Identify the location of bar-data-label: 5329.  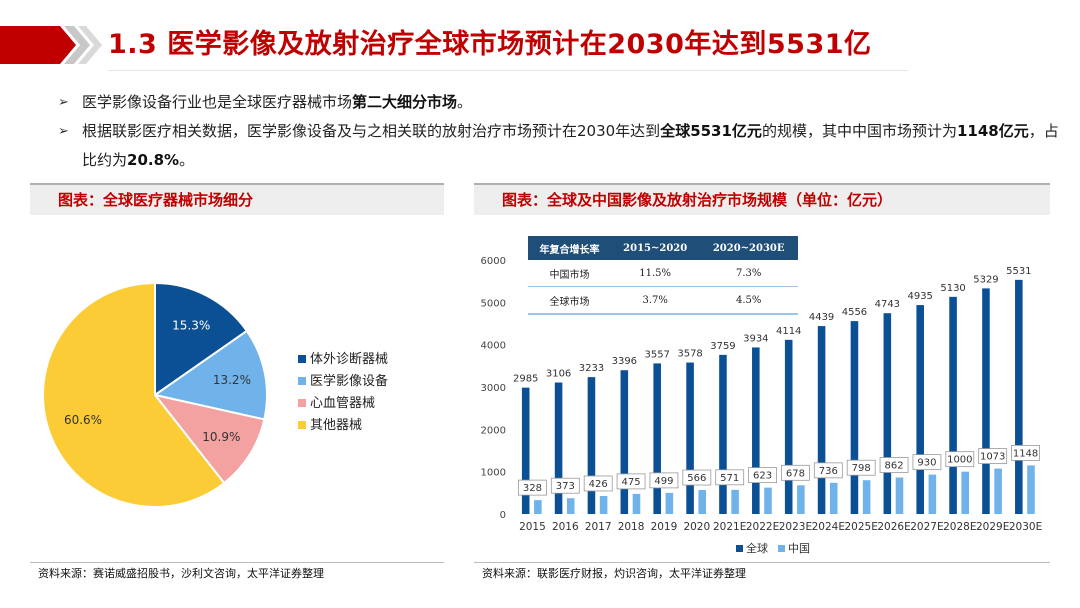
(985, 279).